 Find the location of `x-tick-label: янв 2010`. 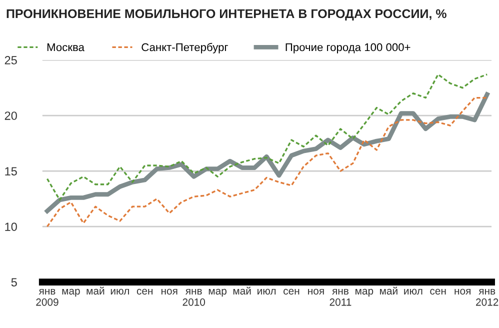

x-tick-label: янв 2010 is located at coordinates (194, 297).